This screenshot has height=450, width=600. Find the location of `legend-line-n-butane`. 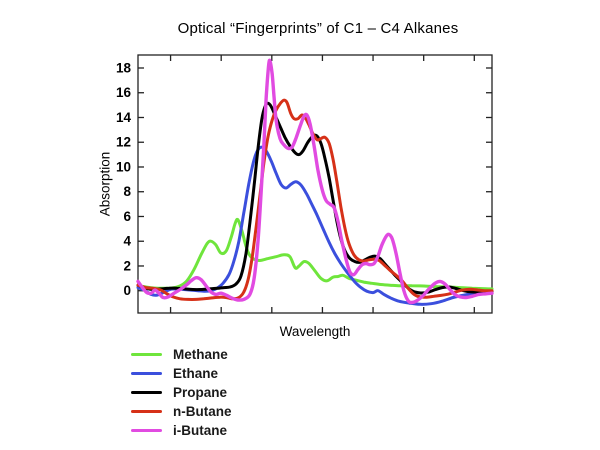

legend-line-n-butane is located at coordinates (146, 411).